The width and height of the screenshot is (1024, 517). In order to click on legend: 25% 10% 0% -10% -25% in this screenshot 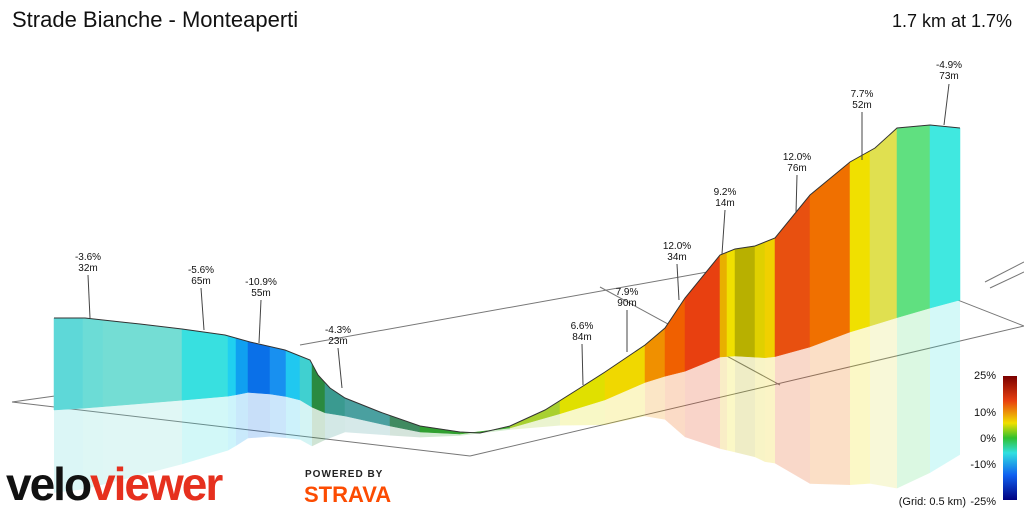, I will do `click(983, 439)`.